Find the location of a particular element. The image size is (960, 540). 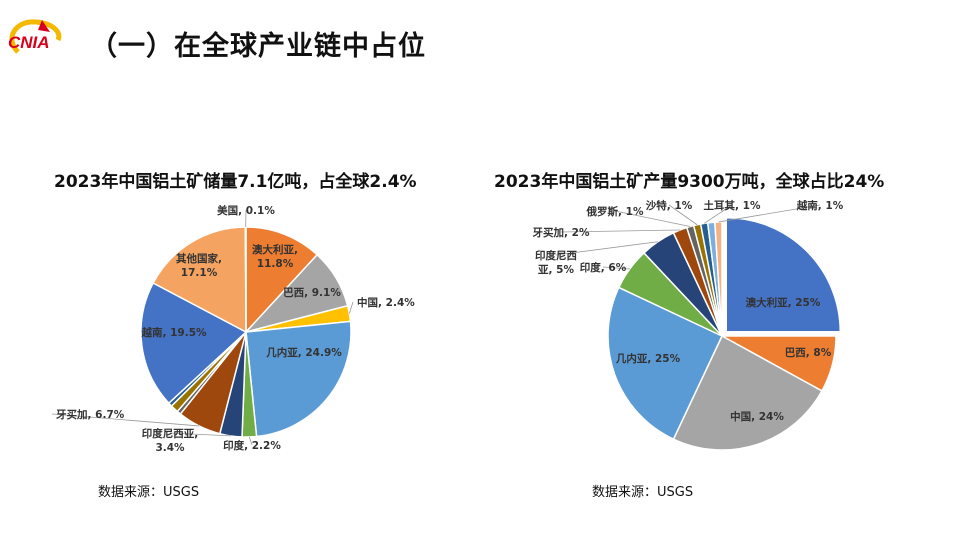

slice-data-label: 几内亚, 24.9% is located at coordinates (304, 352).